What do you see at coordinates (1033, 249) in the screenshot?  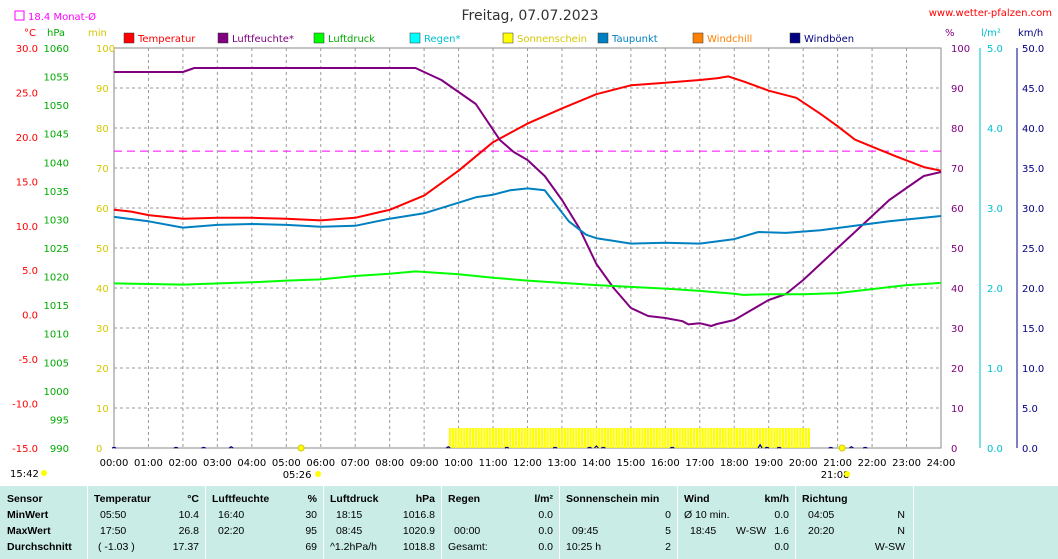 I see `speed-tick-label: 25.0` at bounding box center [1033, 249].